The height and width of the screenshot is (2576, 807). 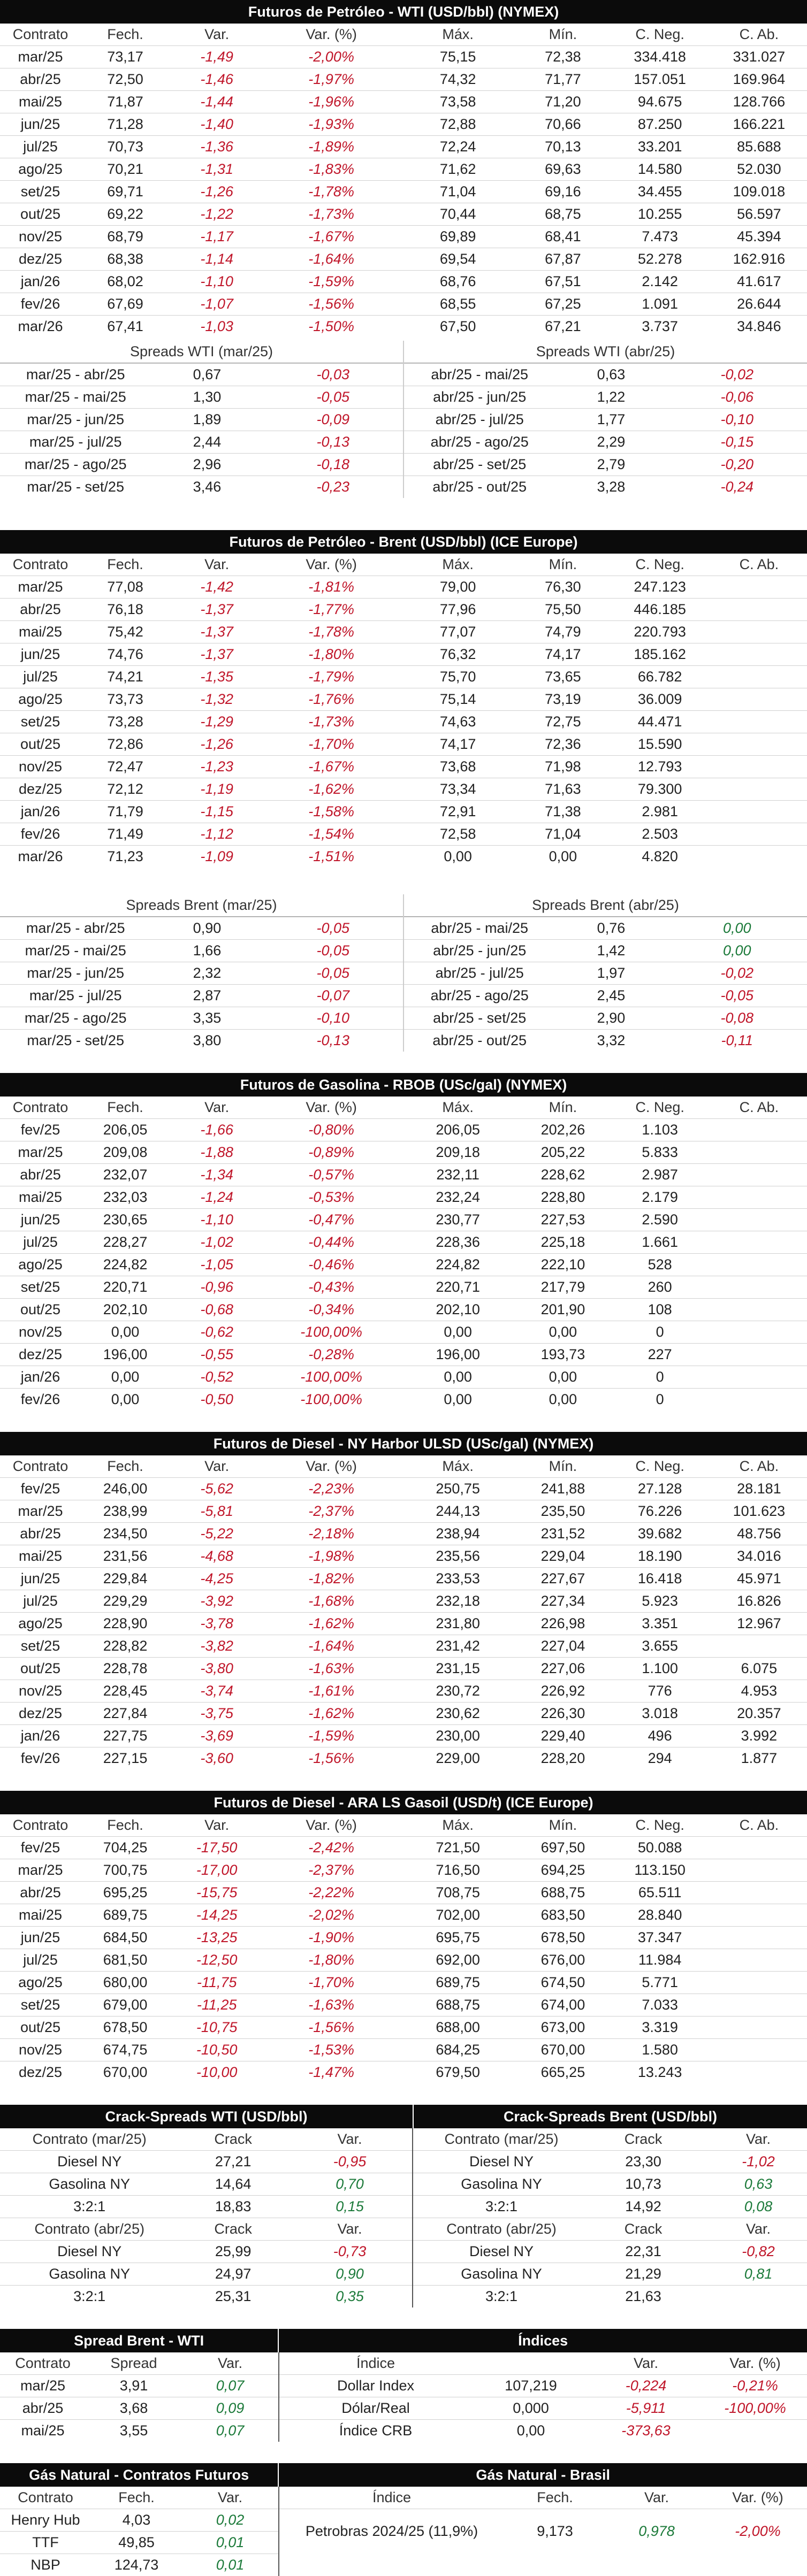 What do you see at coordinates (611, 465) in the screenshot?
I see `table-cell: 2,79` at bounding box center [611, 465].